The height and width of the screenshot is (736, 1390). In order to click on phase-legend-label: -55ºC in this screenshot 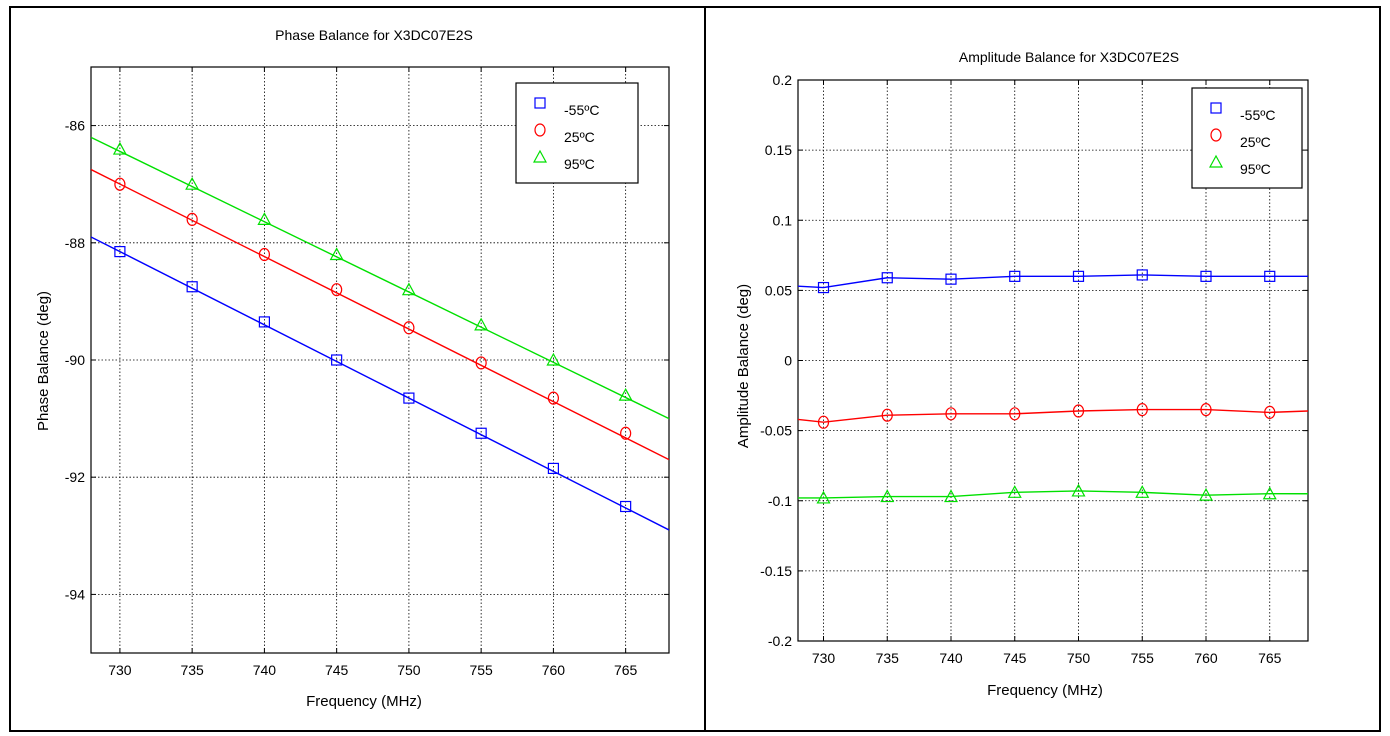, I will do `click(581, 110)`.